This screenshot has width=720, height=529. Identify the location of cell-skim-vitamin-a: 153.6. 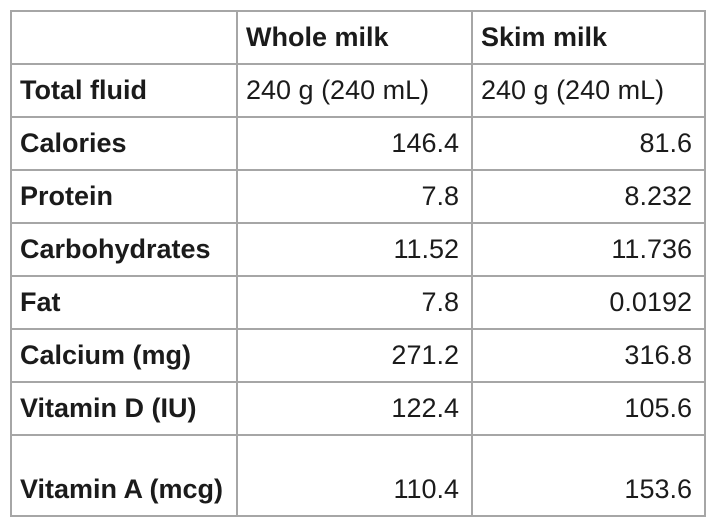
(588, 475).